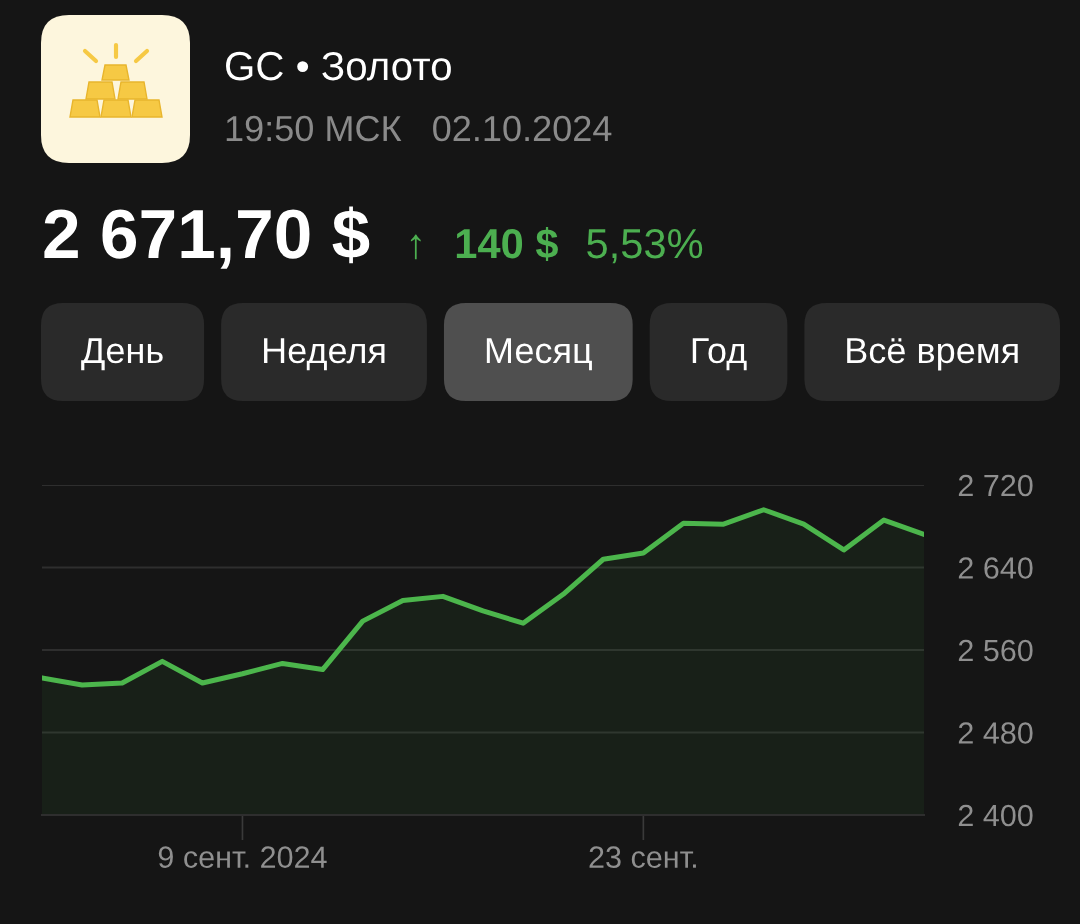 This screenshot has width=1080, height=924. Describe the element at coordinates (719, 354) in the screenshot. I see `text: Год` at that location.